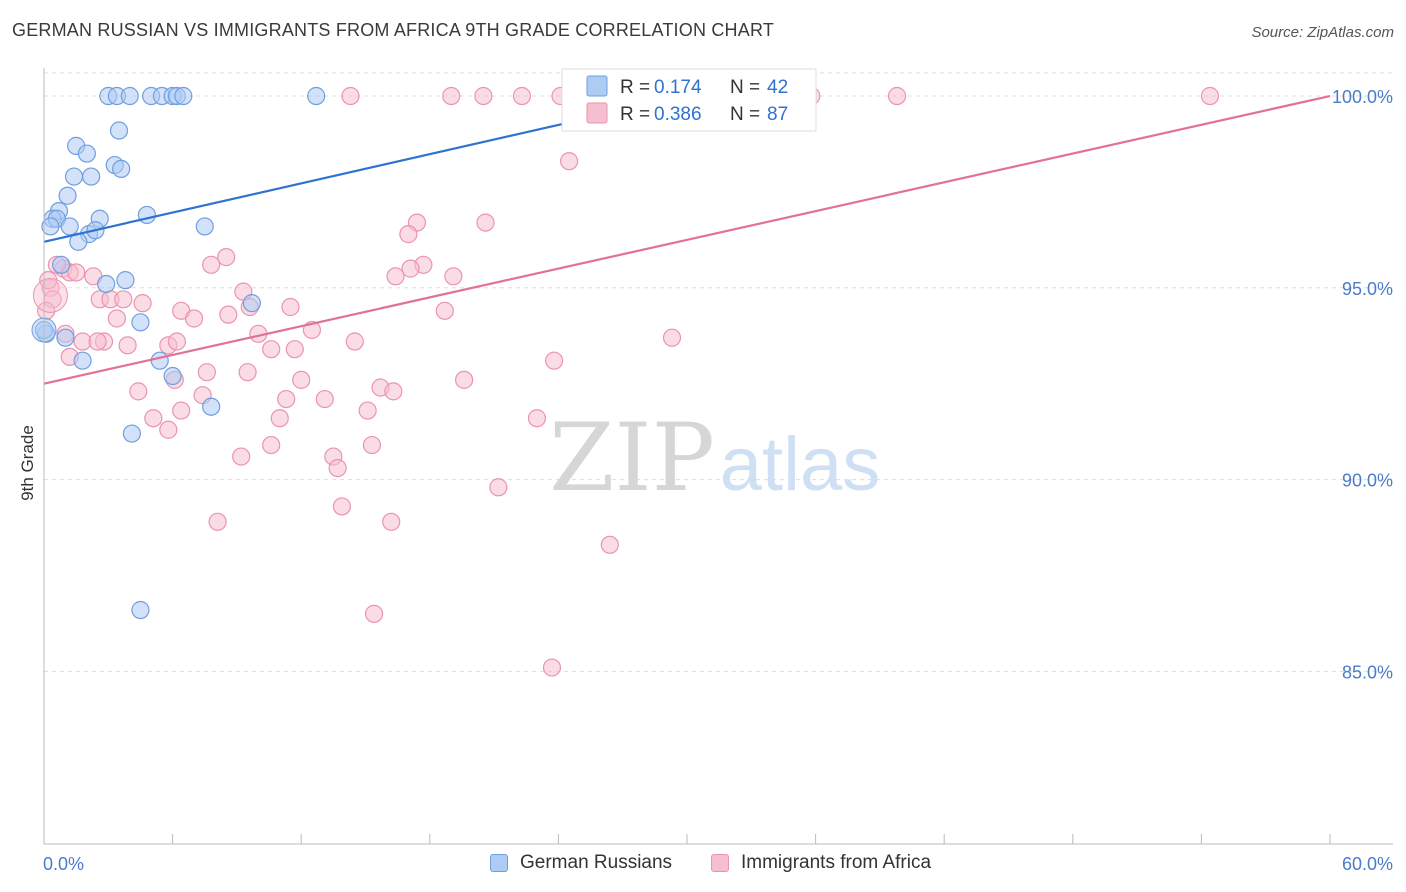  What do you see at coordinates (596, 862) in the screenshot?
I see `legend-label: German Russians` at bounding box center [596, 862].